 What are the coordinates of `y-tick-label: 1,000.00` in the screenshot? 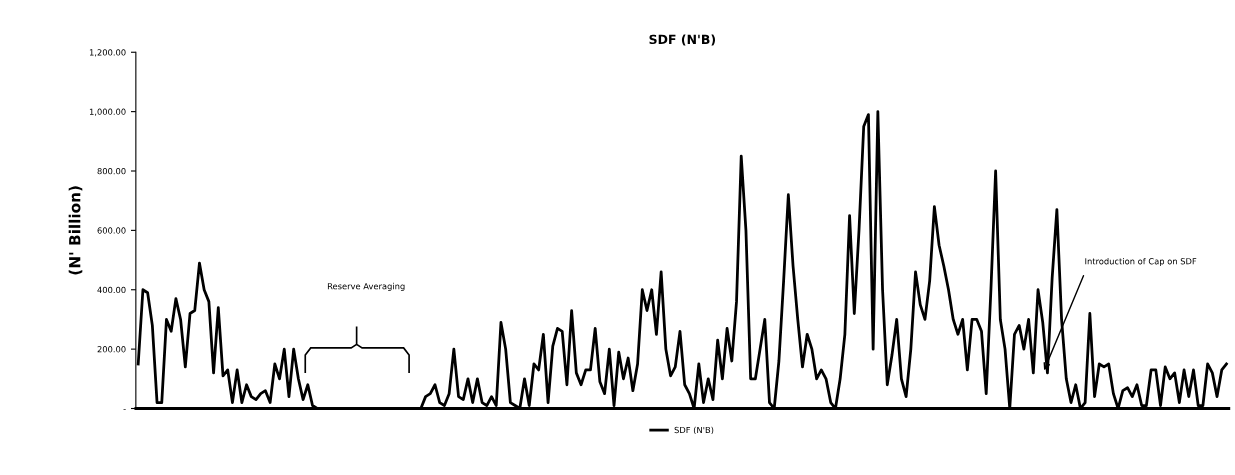 It's located at (107, 112).